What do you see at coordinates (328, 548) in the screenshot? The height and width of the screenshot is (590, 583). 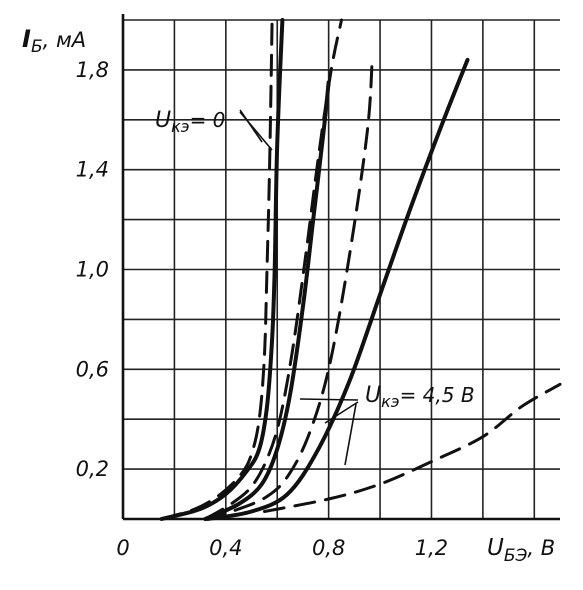 I see `x-tick-label: 0,8` at bounding box center [328, 548].